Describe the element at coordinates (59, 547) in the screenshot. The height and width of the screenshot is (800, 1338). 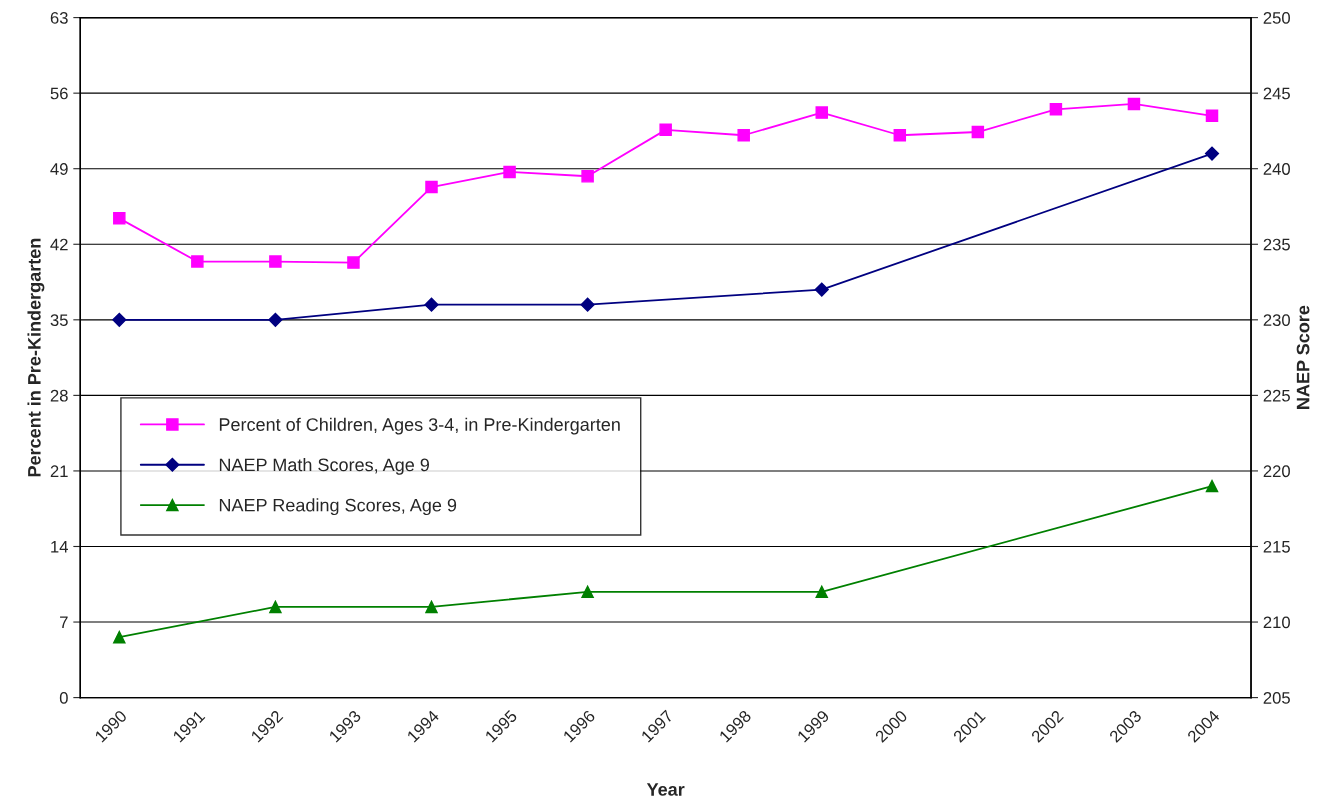
I see `y-tick-label: 14` at that location.